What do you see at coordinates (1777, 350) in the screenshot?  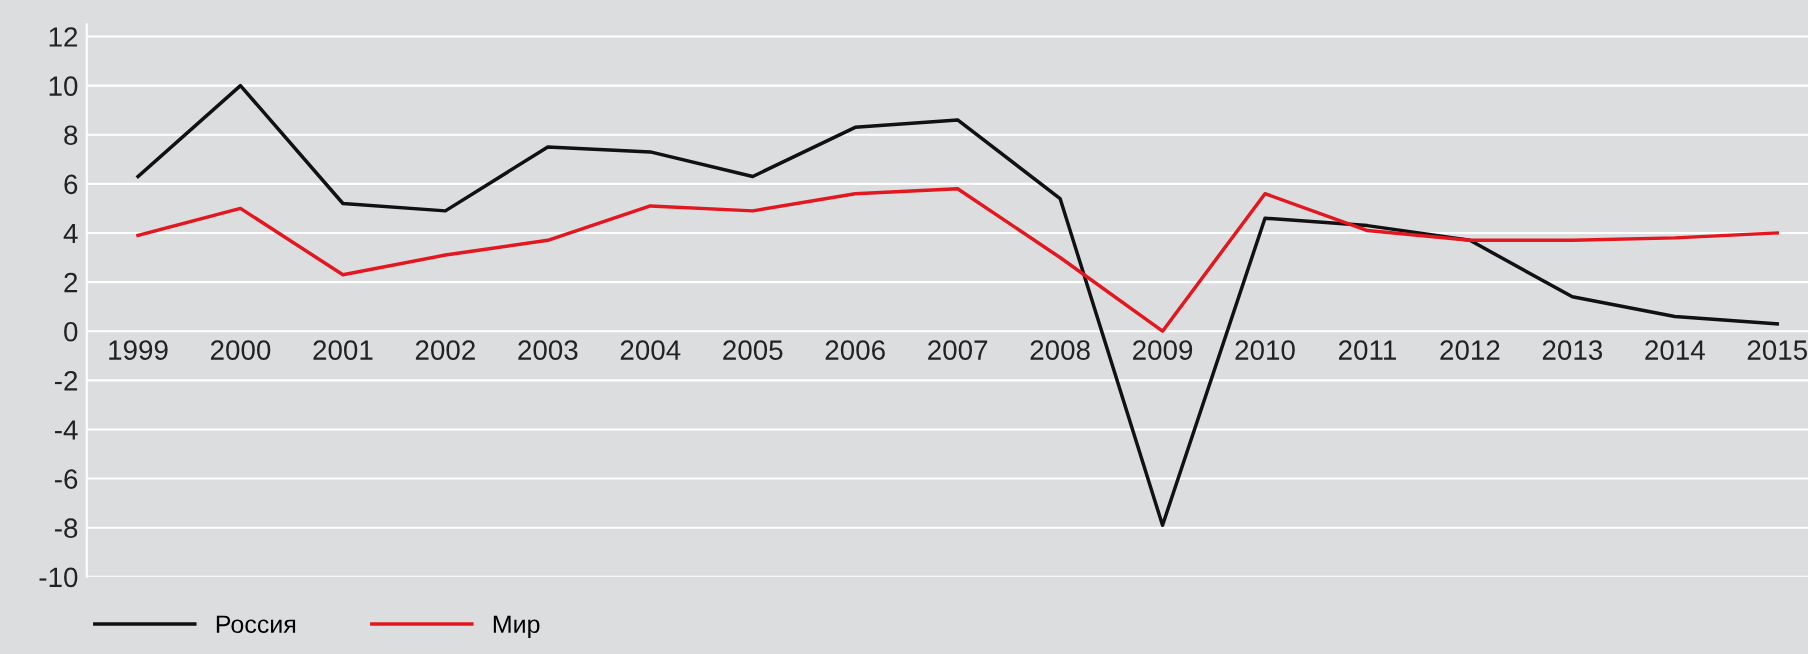 I see `x-tick-label: 2015` at bounding box center [1777, 350].